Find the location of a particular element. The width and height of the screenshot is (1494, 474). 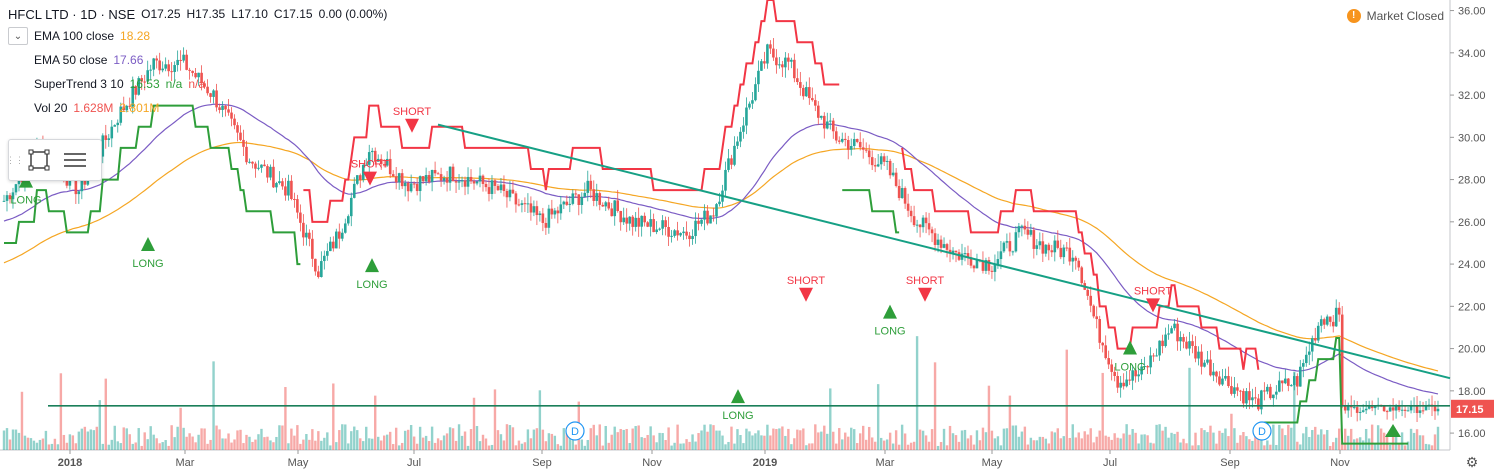

settings-lines-icon is located at coordinates (75, 160).